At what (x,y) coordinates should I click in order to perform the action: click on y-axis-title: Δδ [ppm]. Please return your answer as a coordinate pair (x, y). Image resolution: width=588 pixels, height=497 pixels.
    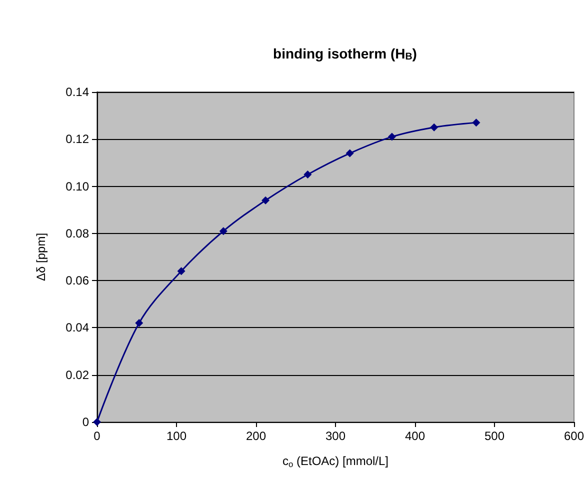
    Looking at the image, I should click on (41, 257).